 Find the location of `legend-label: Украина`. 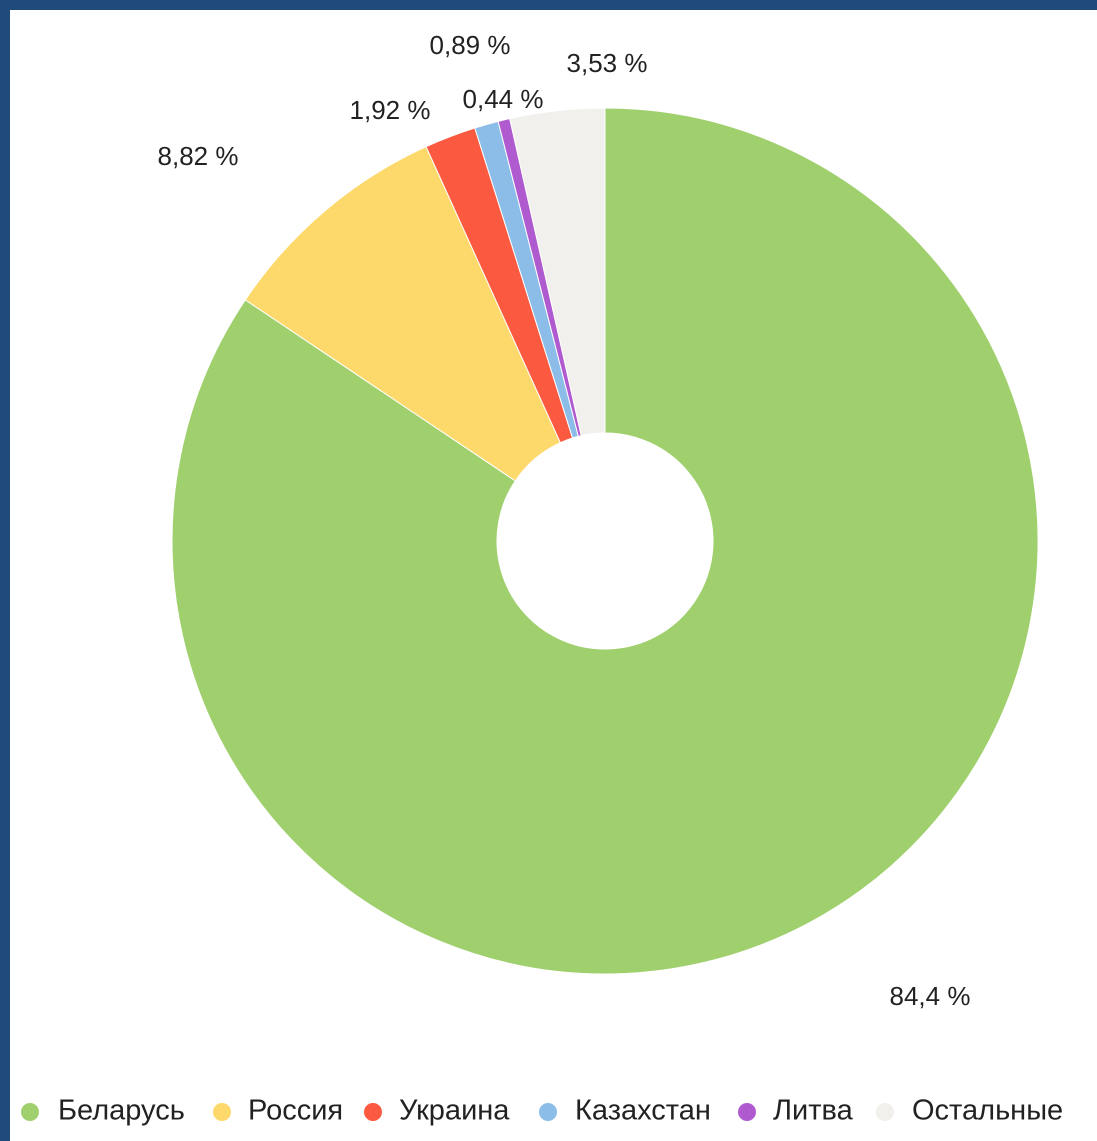

legend-label: Украина is located at coordinates (454, 1111).